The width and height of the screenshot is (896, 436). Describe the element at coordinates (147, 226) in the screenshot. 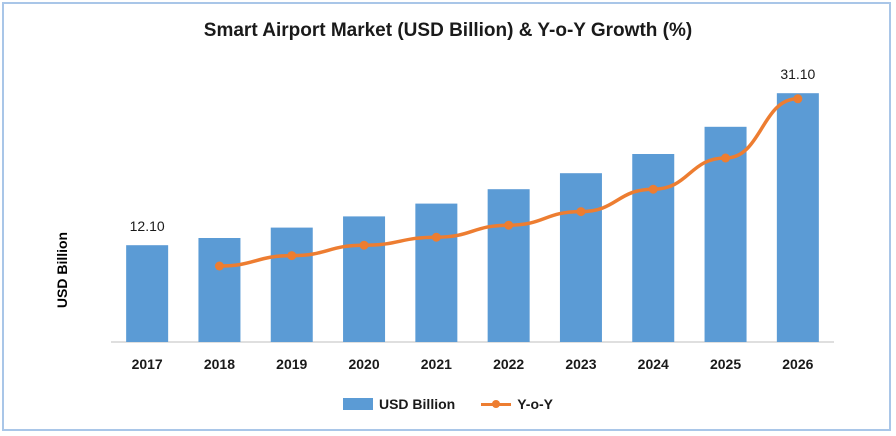

I see `data-label-2017: 12.10` at that location.